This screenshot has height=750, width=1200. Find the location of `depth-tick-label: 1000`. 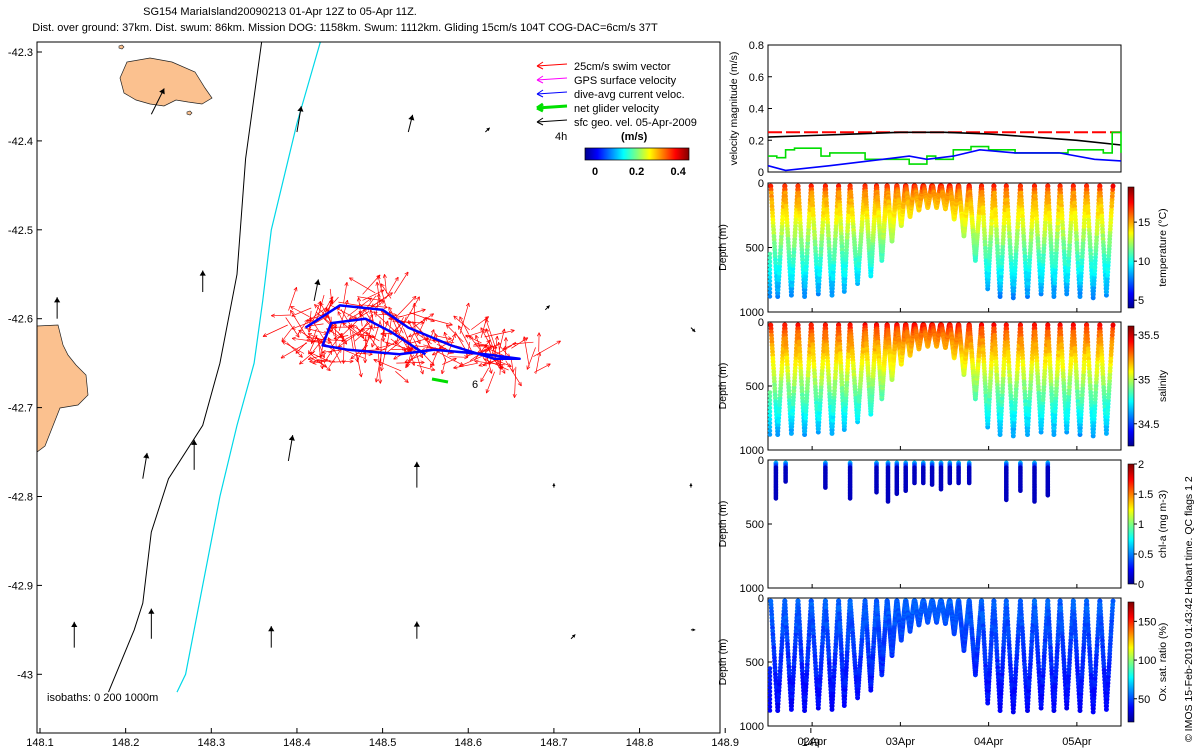

depth-tick-label: 1000 is located at coordinates (752, 589).